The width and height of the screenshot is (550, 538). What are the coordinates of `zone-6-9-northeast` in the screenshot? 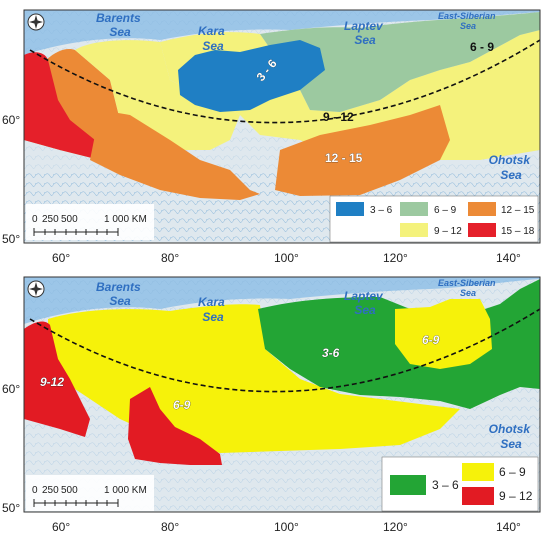 It's located at (443, 334).